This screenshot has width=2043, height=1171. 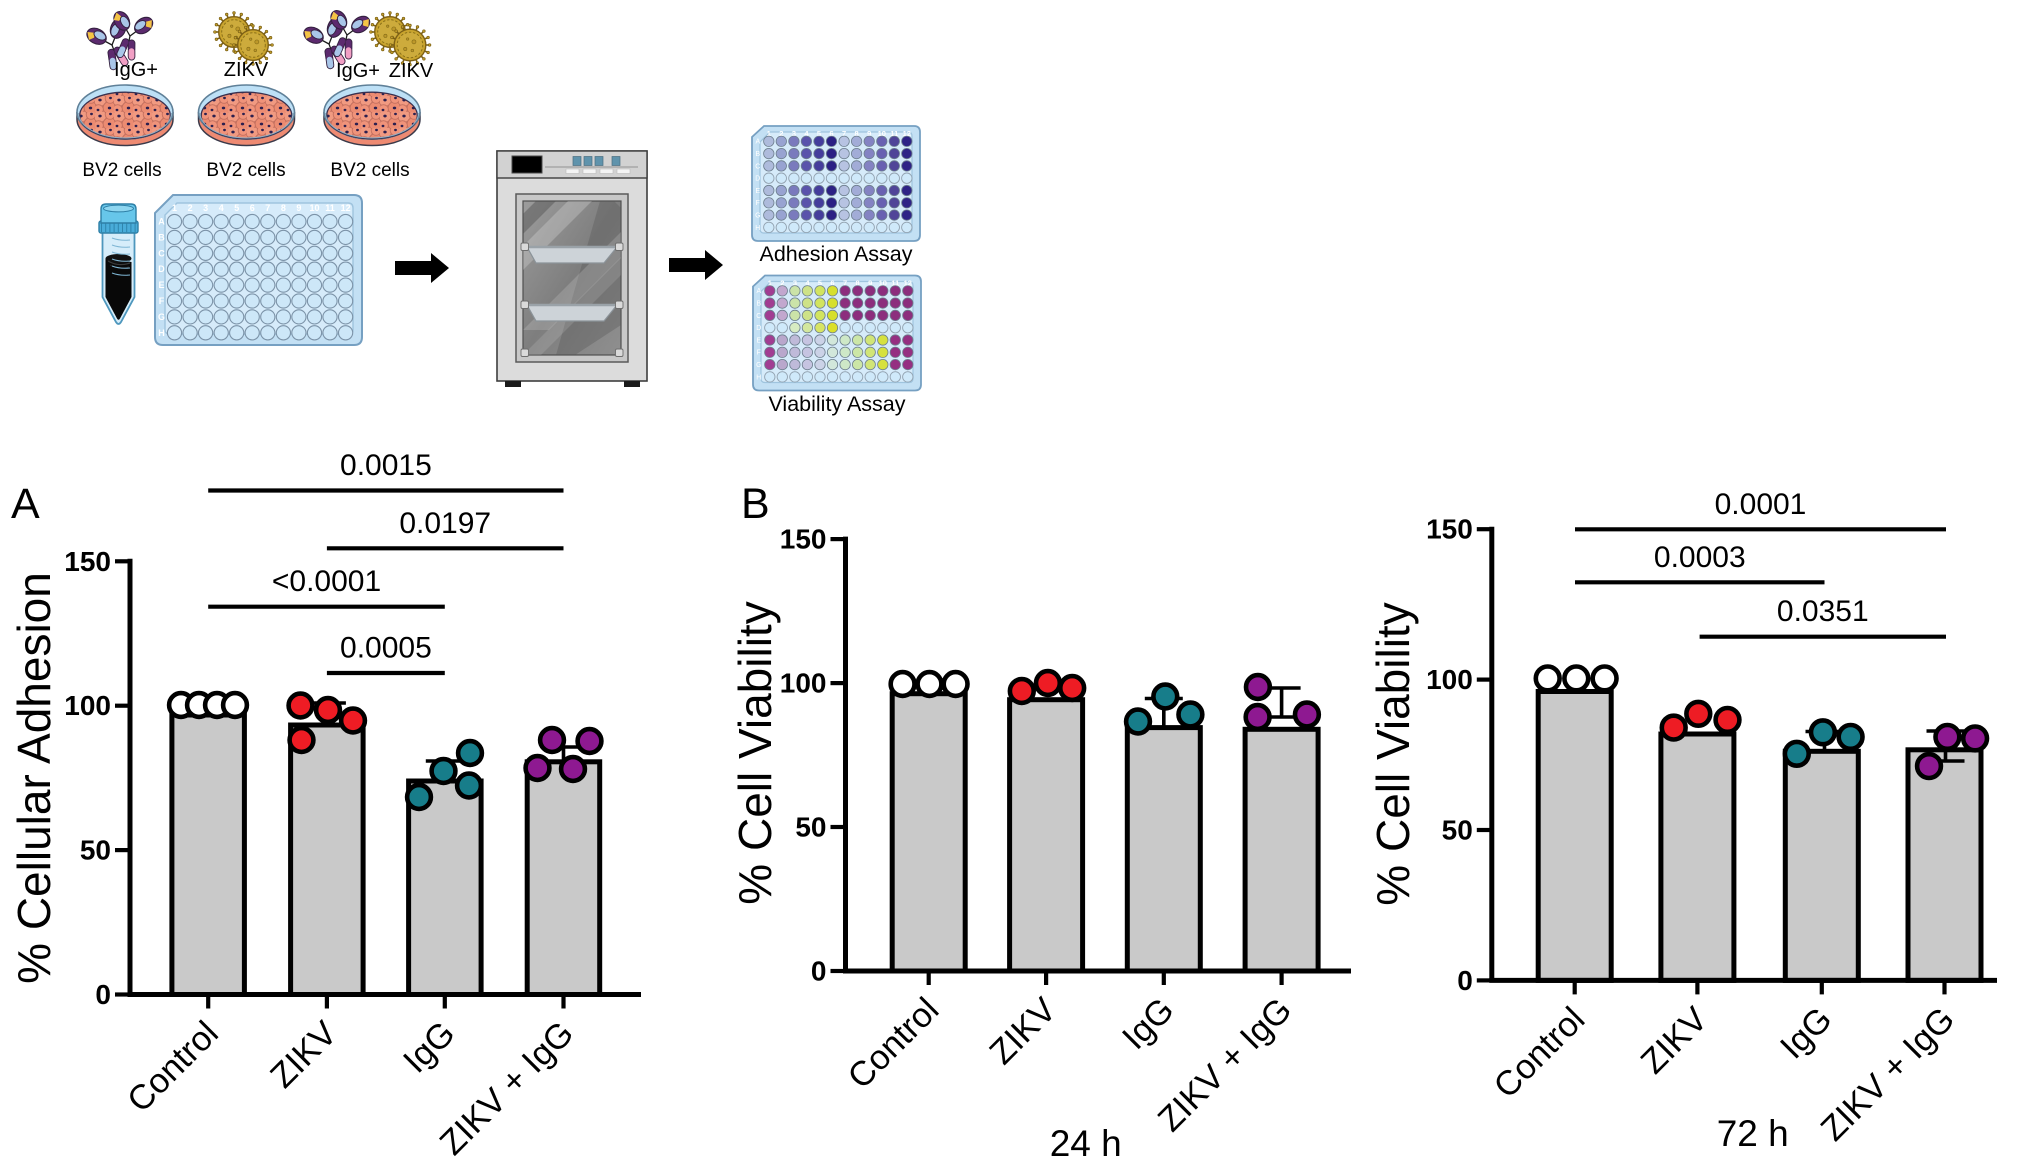 I want to click on svg-text: Viability Assay, so click(x=836, y=404).